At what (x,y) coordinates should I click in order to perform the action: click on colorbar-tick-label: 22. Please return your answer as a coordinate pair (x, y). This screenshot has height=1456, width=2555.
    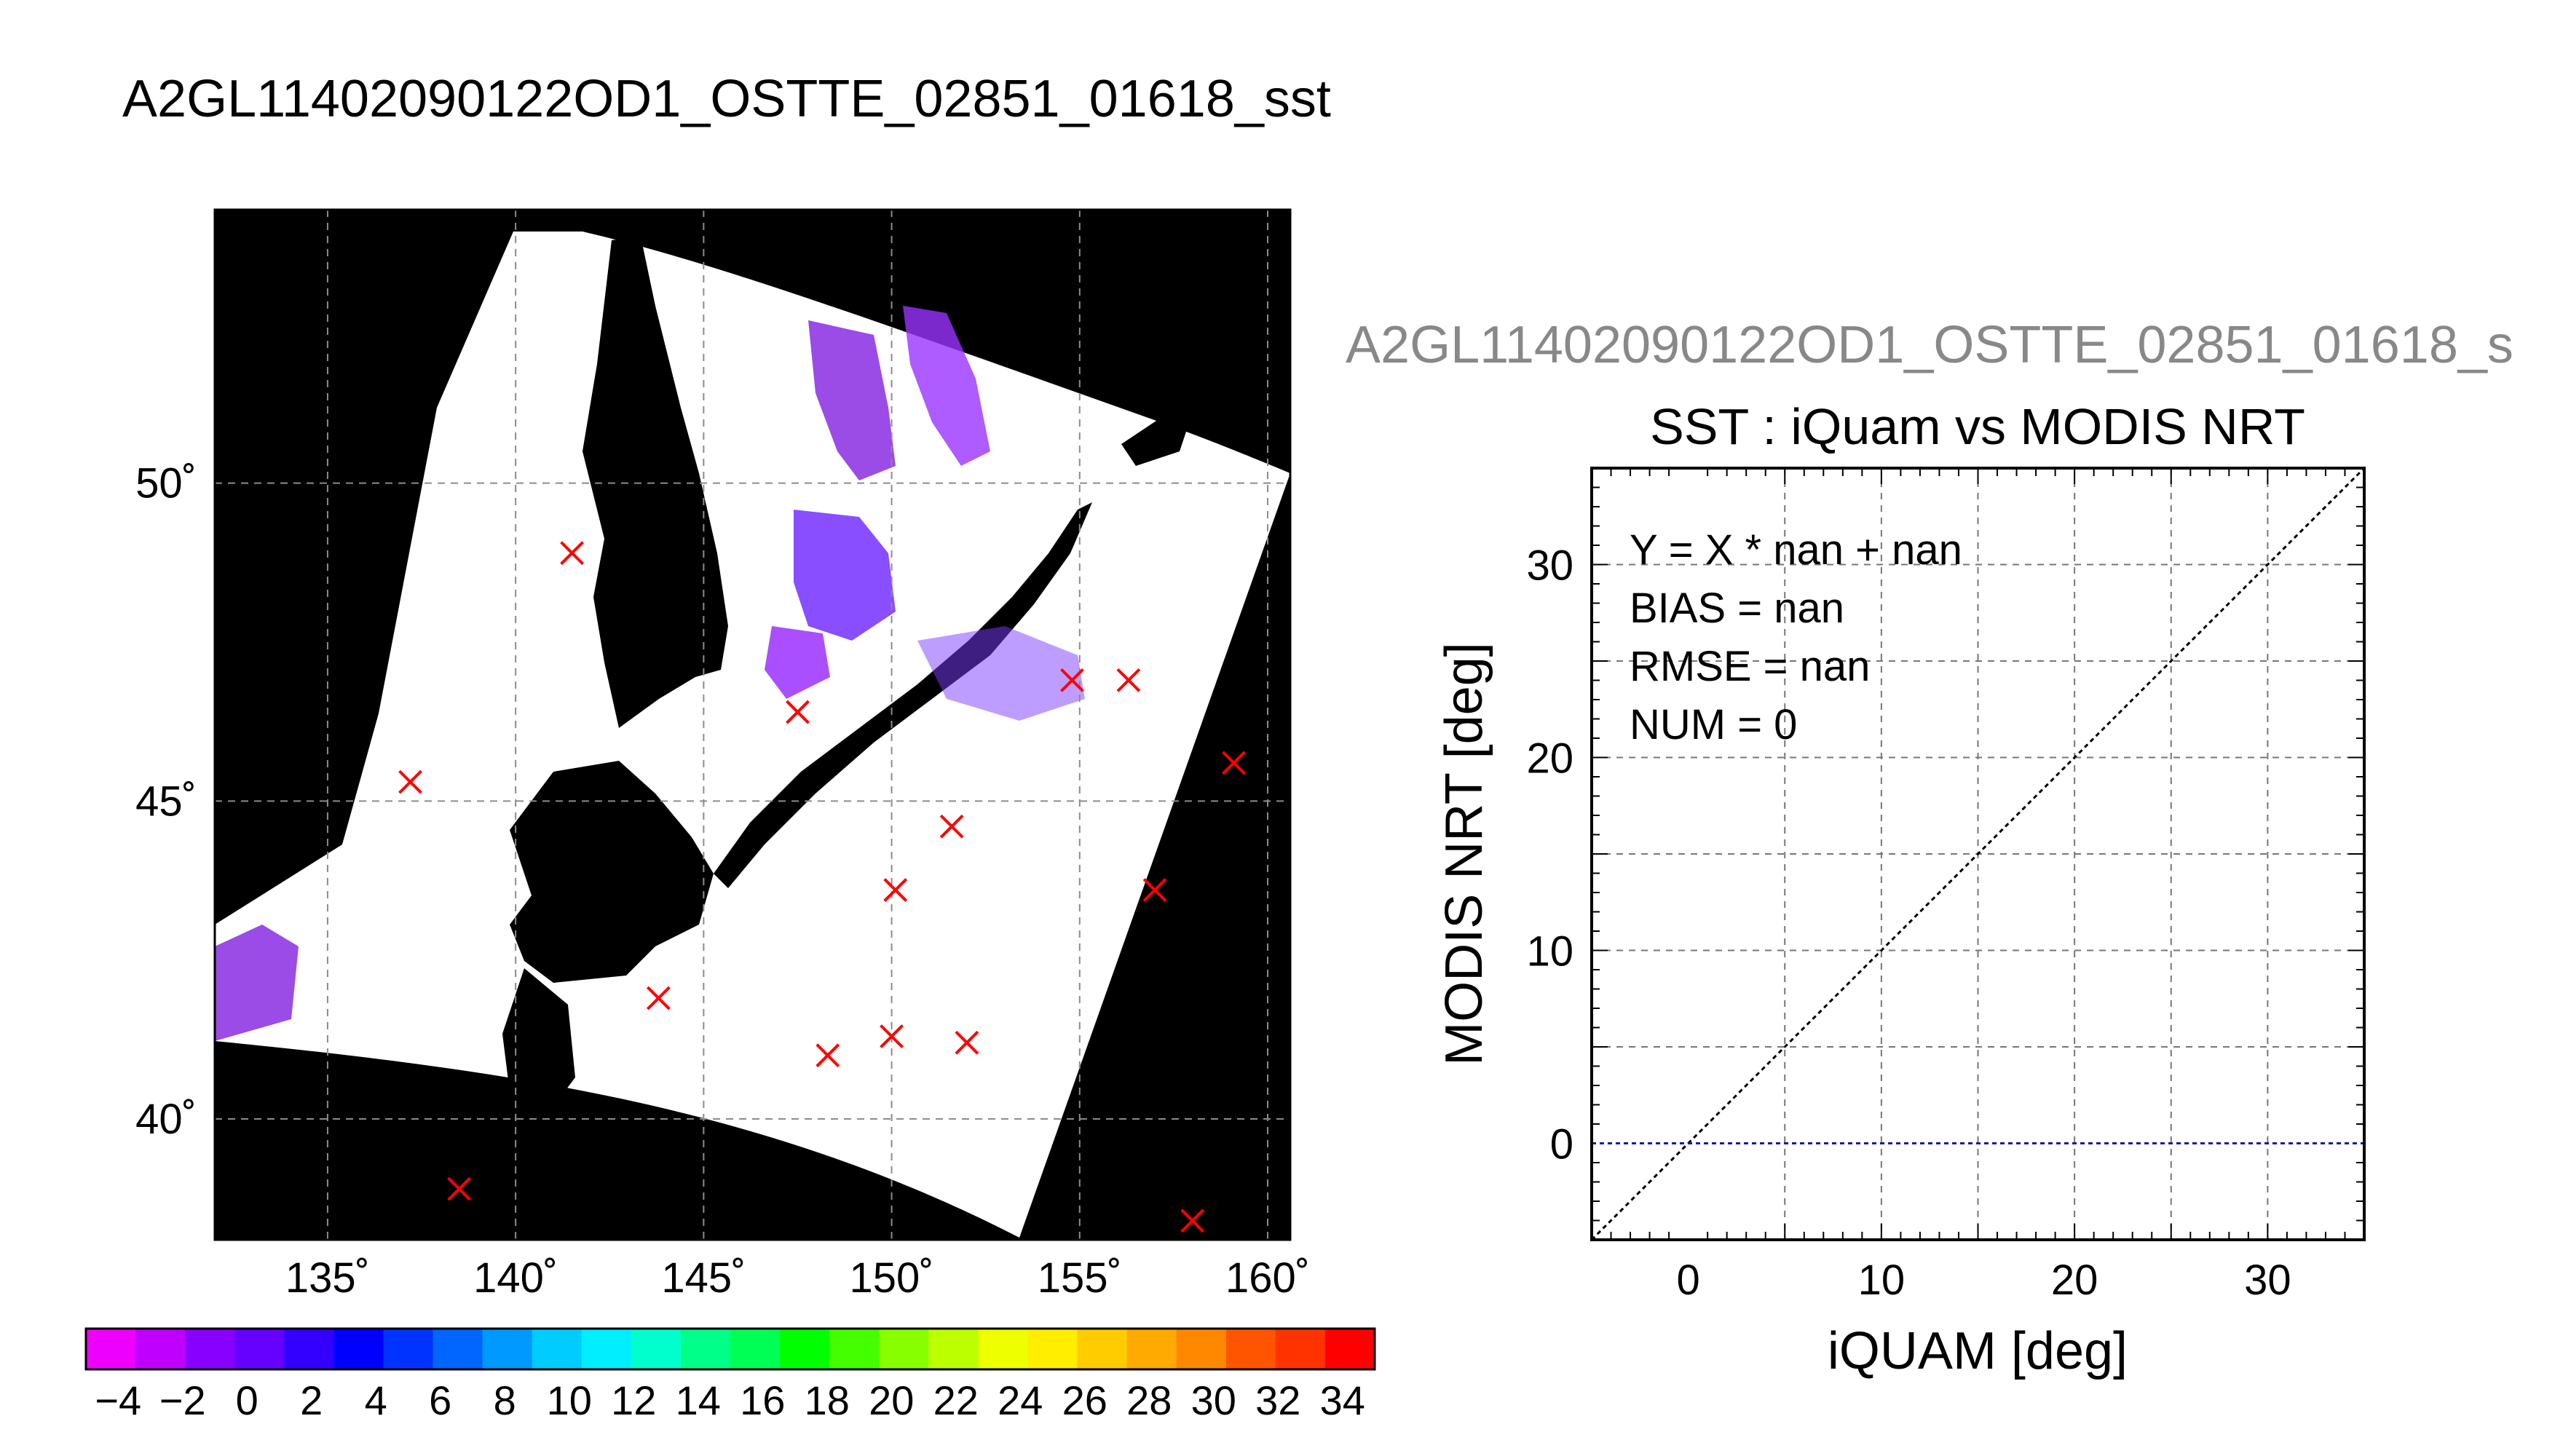
    Looking at the image, I should click on (956, 1400).